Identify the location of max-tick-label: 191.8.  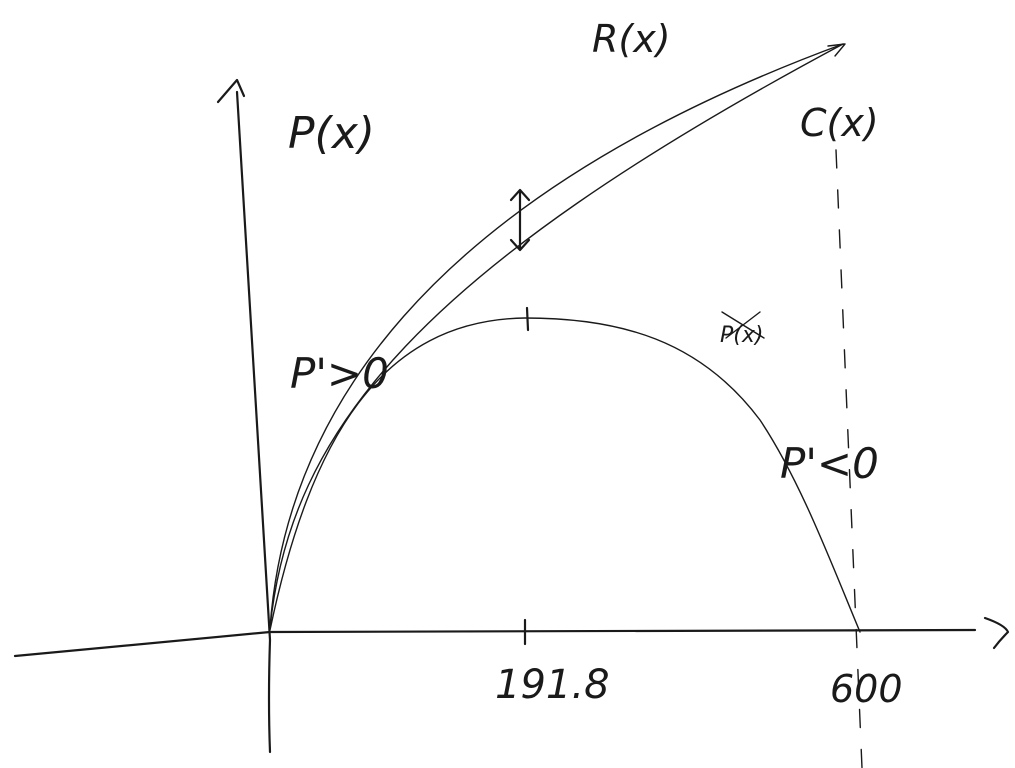
(552, 685).